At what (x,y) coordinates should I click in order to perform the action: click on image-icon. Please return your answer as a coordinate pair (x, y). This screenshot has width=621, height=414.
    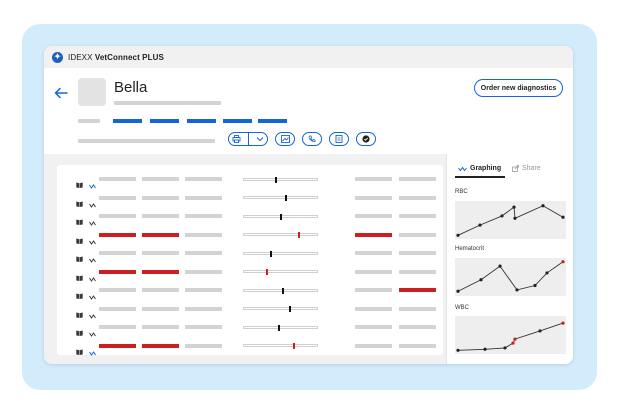
    Looking at the image, I should click on (285, 139).